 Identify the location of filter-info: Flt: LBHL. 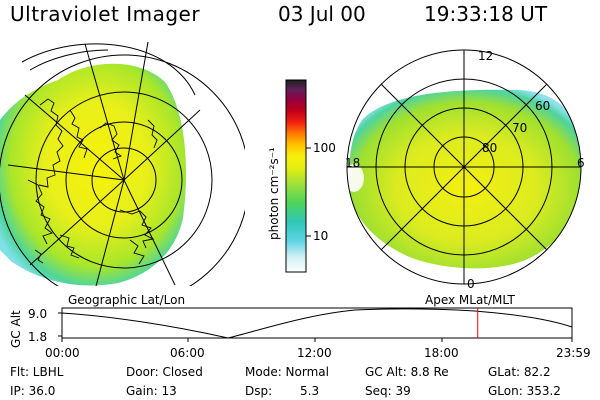
(37, 372).